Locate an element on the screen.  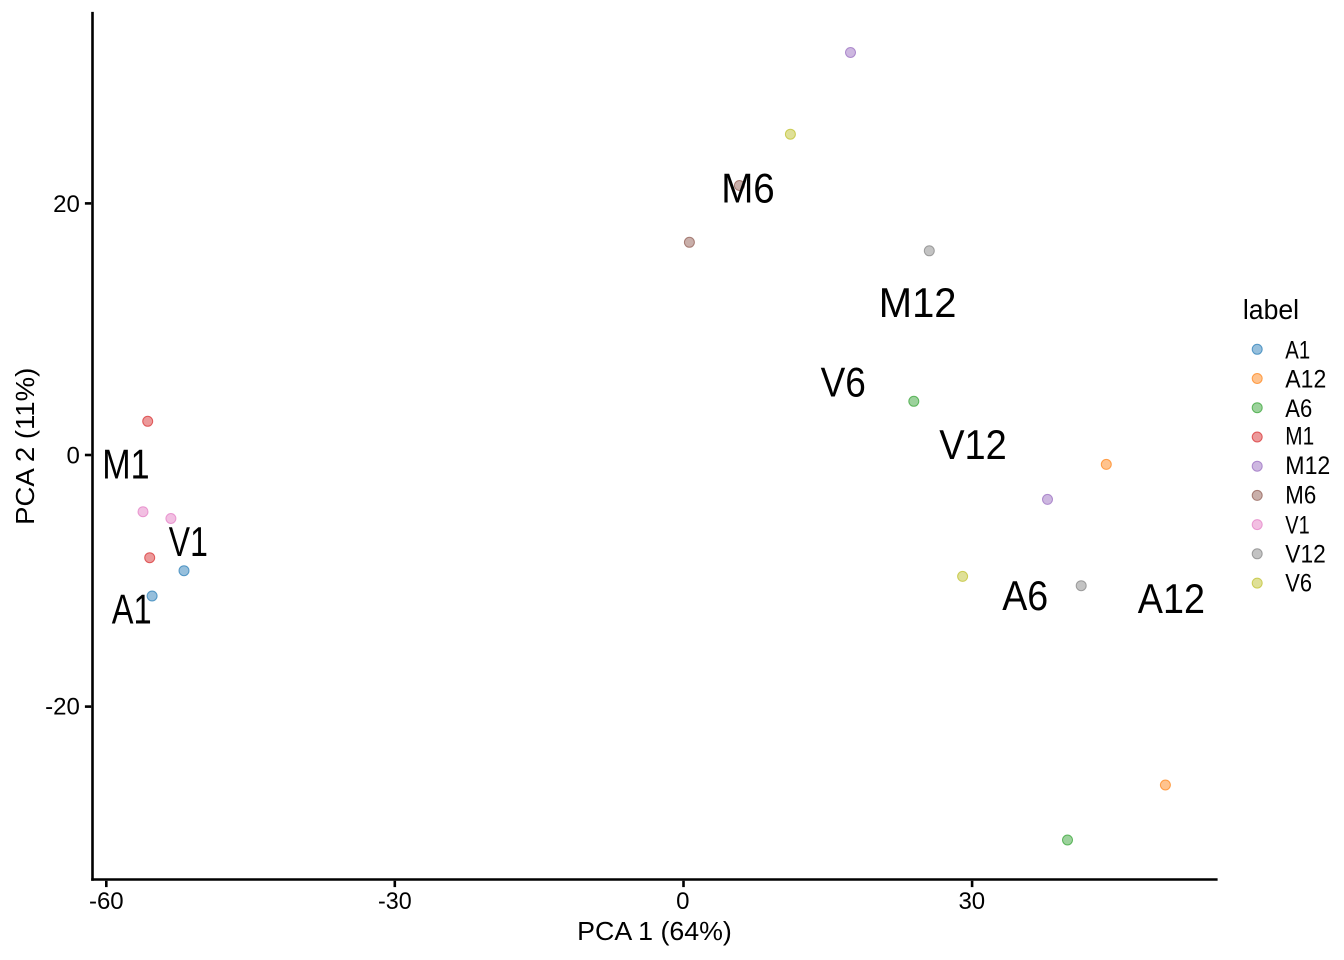
svg-text: -30 is located at coordinates (395, 902).